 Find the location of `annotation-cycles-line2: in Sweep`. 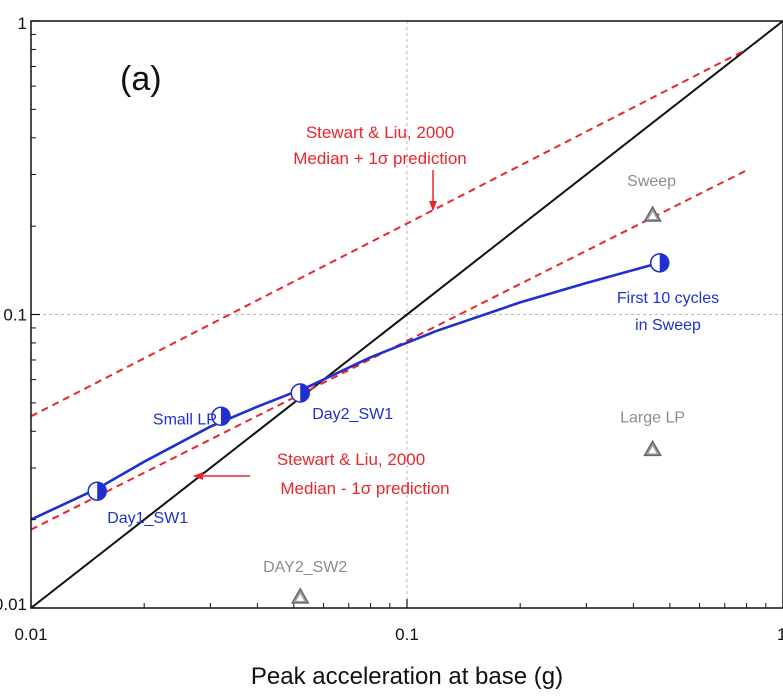

annotation-cycles-line2: in Sweep is located at coordinates (668, 325).